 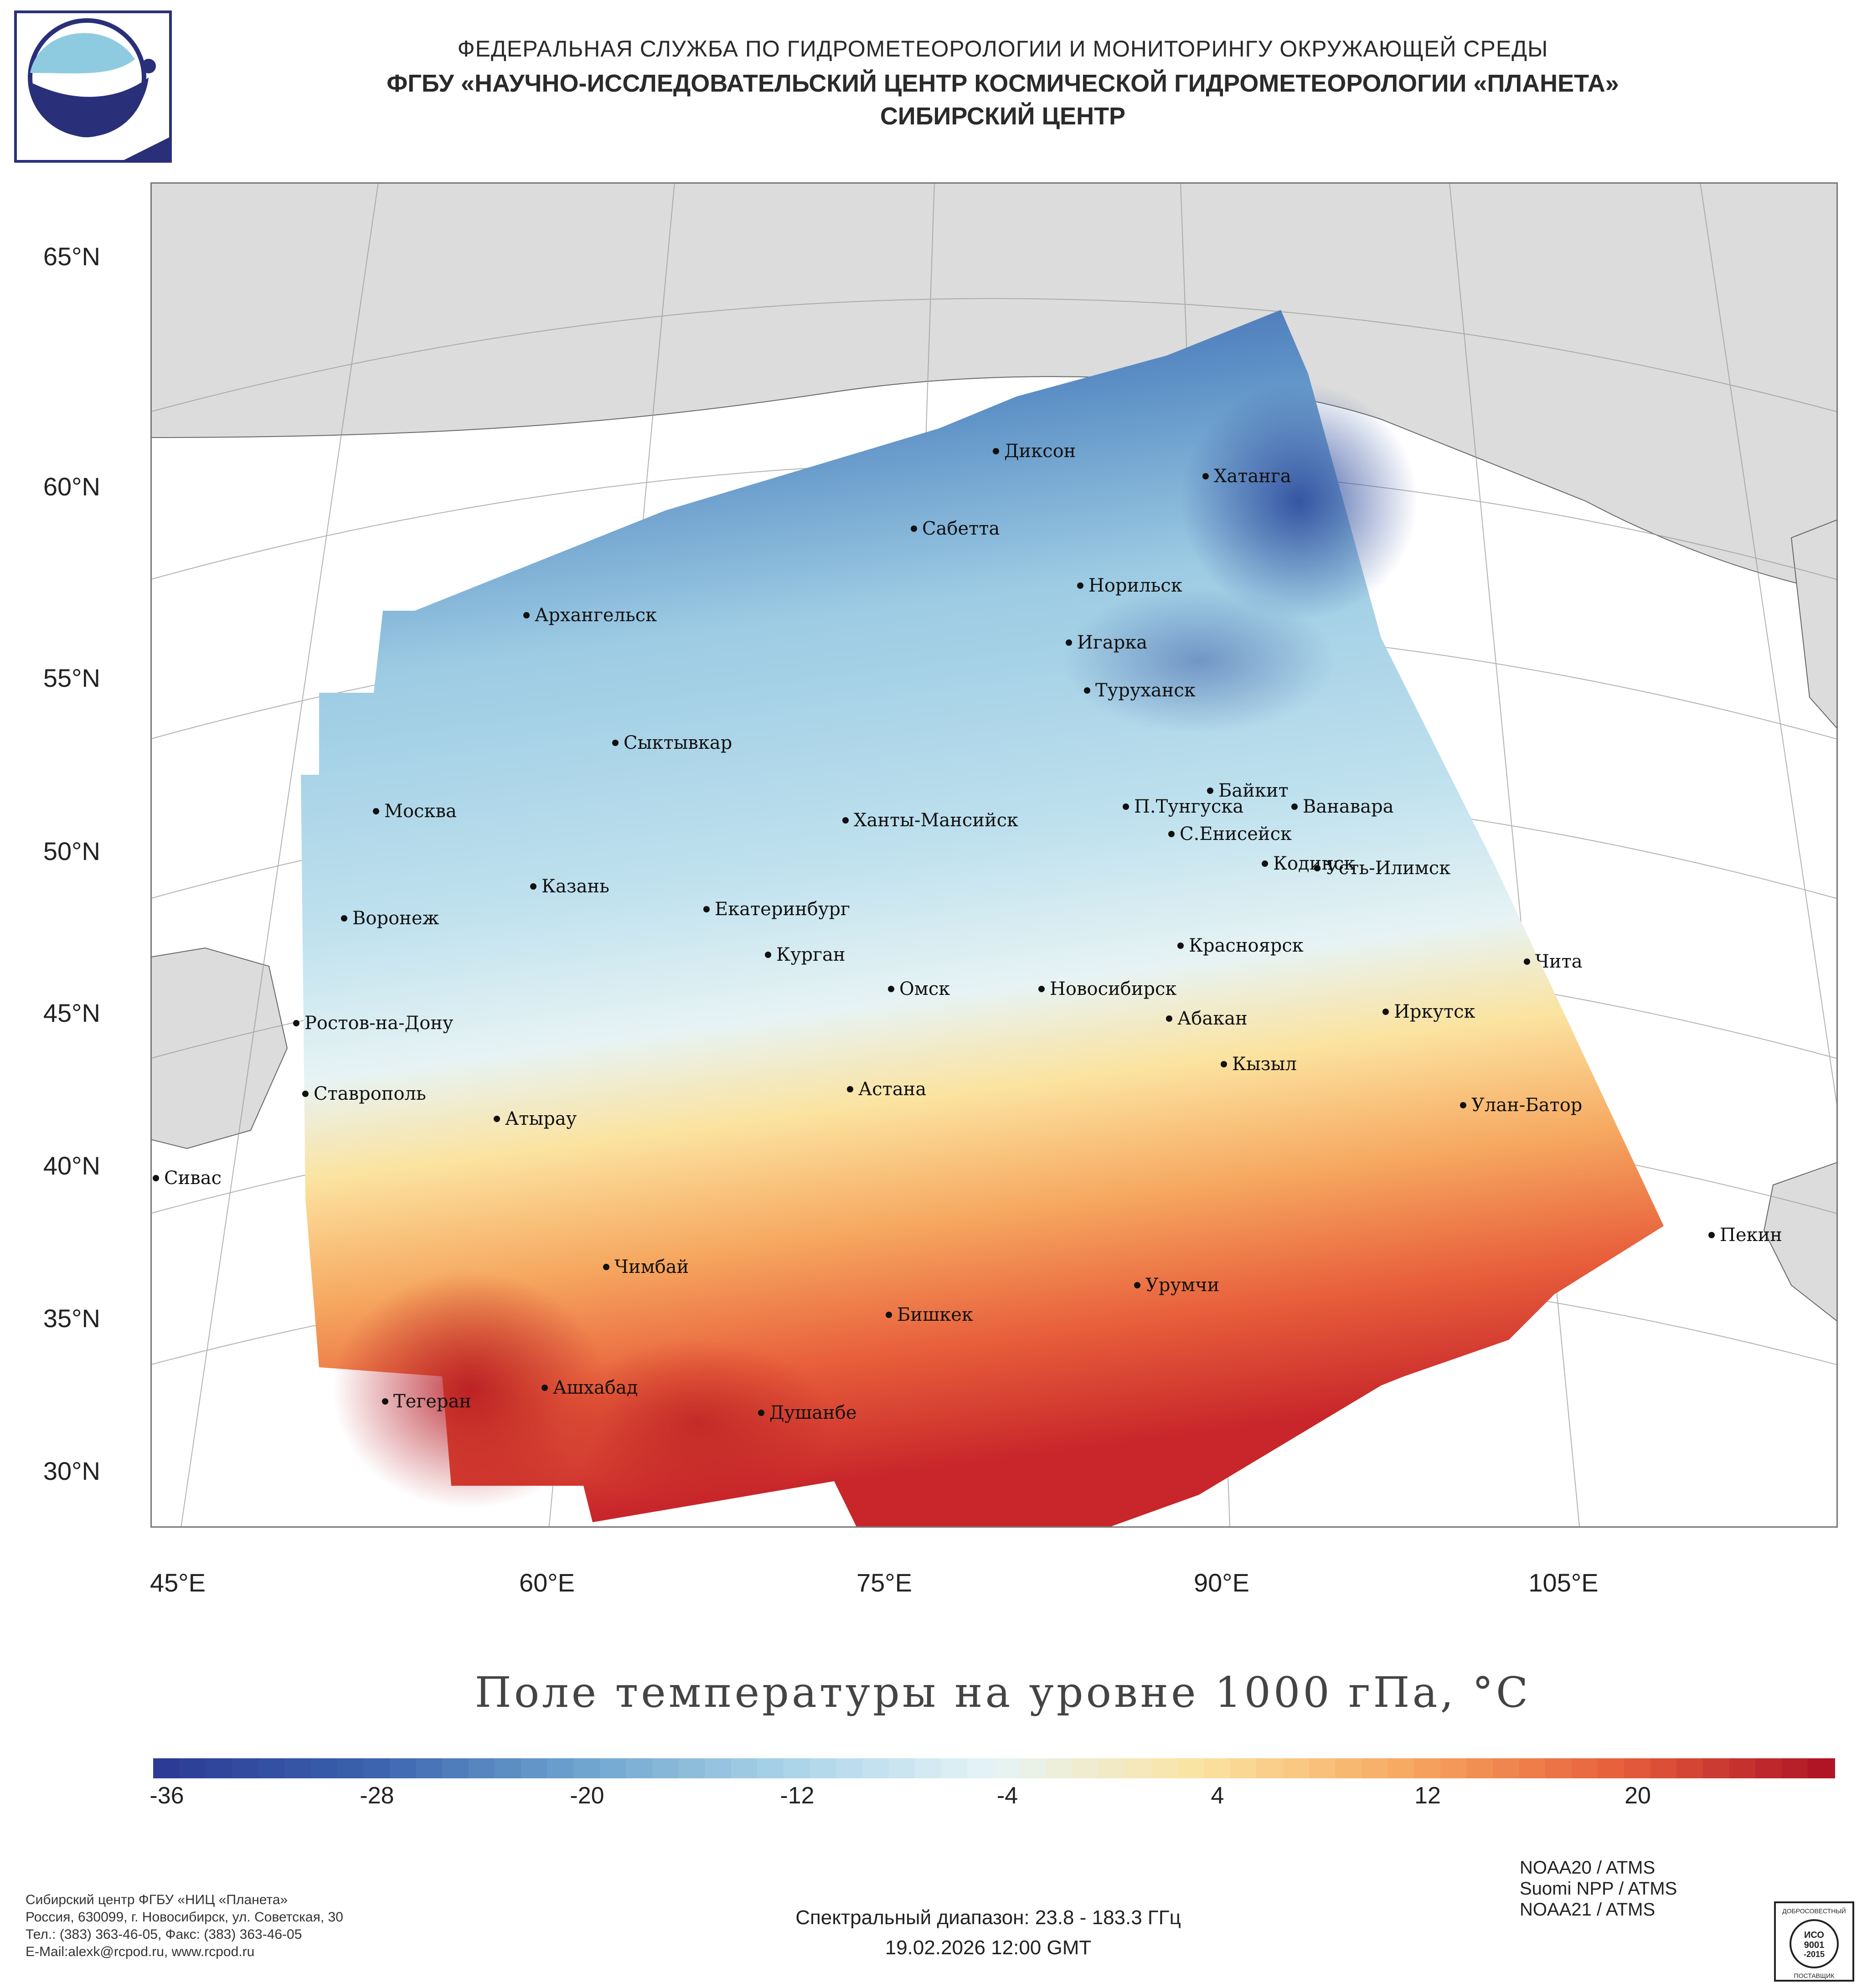 I want to click on city-marker: Хатанга, so click(x=1246, y=477).